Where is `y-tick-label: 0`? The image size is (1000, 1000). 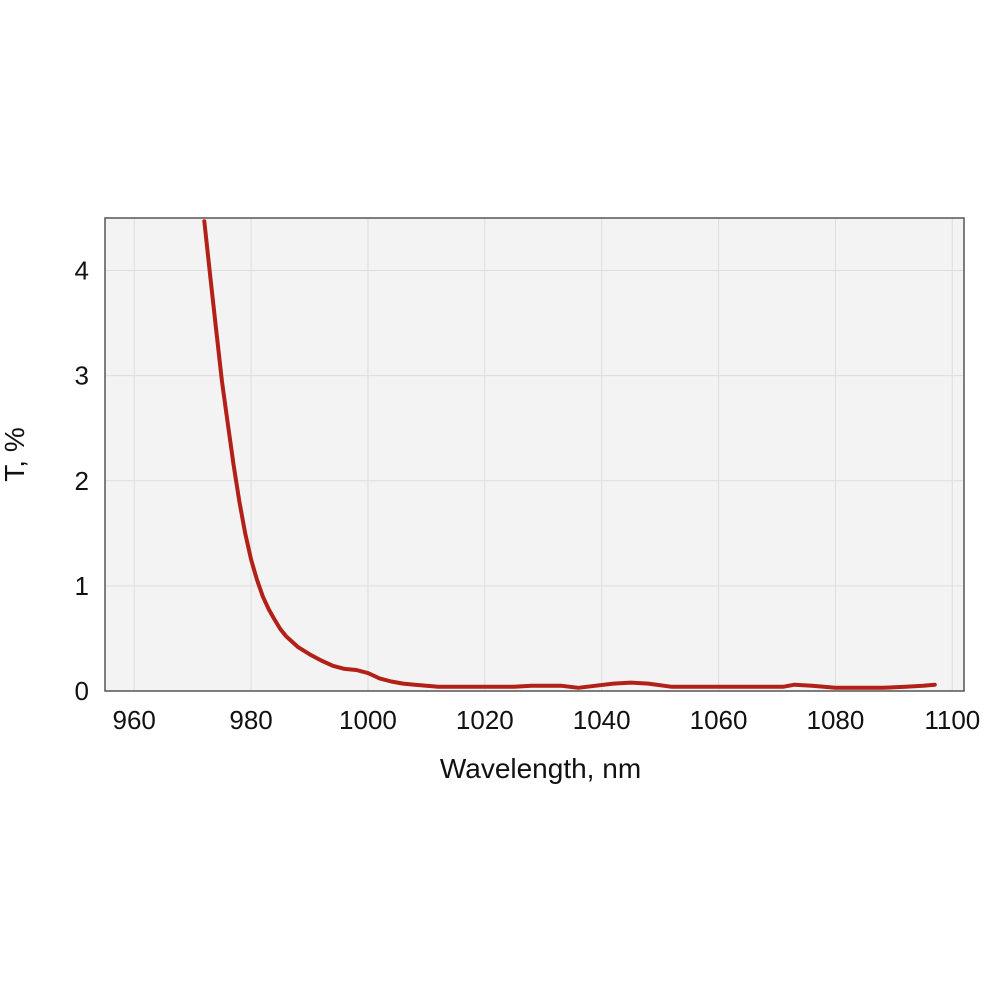 y-tick-label: 0 is located at coordinates (82, 691).